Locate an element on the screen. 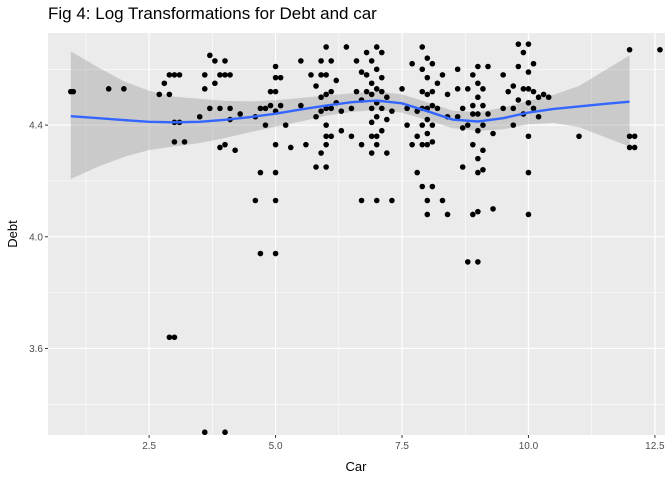  x-axis: 2.5 5.0 7.5 10.0 12.5 is located at coordinates (403, 443).